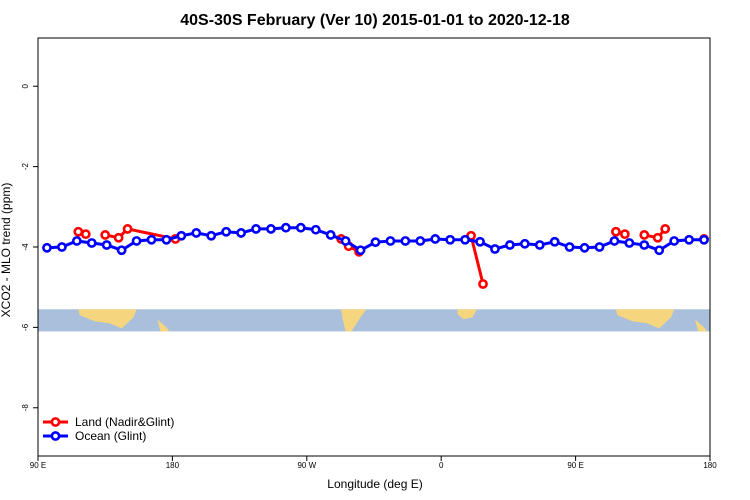 Image resolution: width=750 pixels, height=500 pixels. What do you see at coordinates (25, 408) in the screenshot?
I see `y-tick-label: -8` at bounding box center [25, 408].